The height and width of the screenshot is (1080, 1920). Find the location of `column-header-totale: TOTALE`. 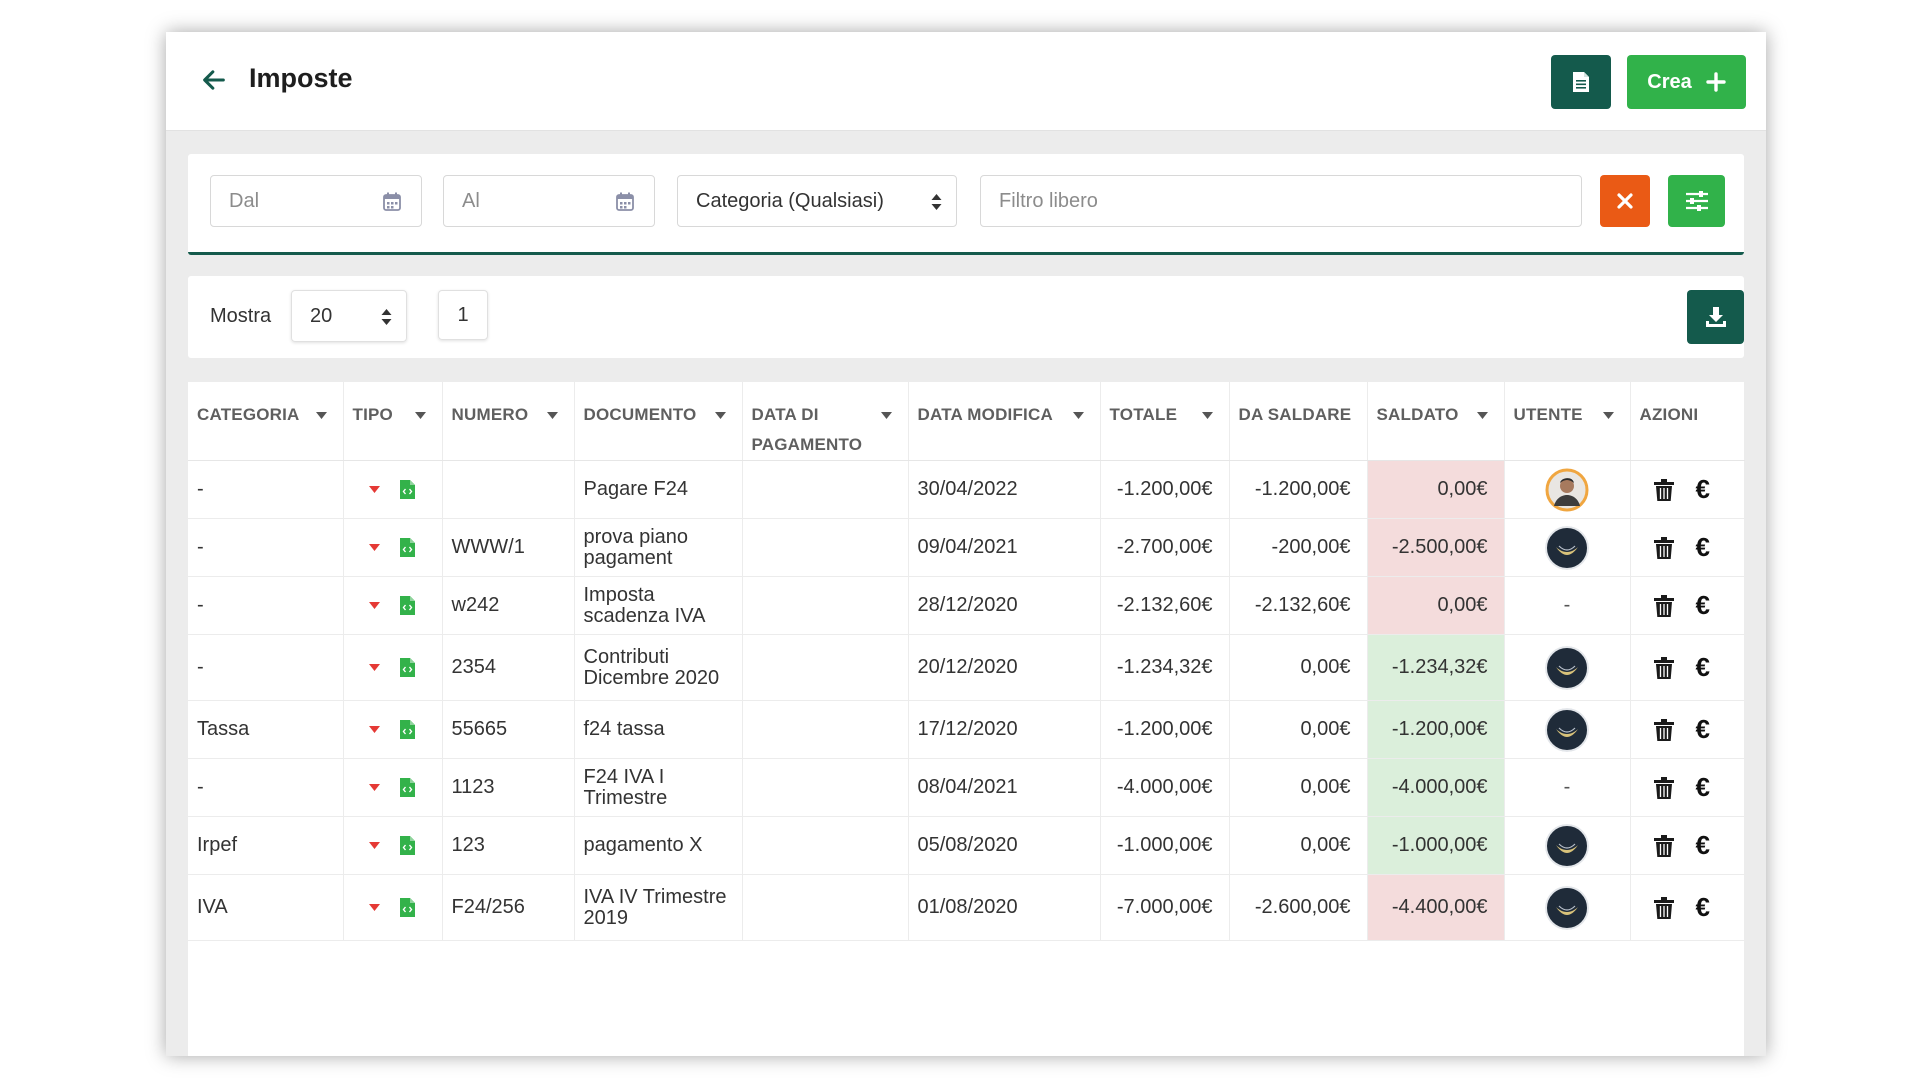

column-header-totale: TOTALE is located at coordinates (1165, 421).